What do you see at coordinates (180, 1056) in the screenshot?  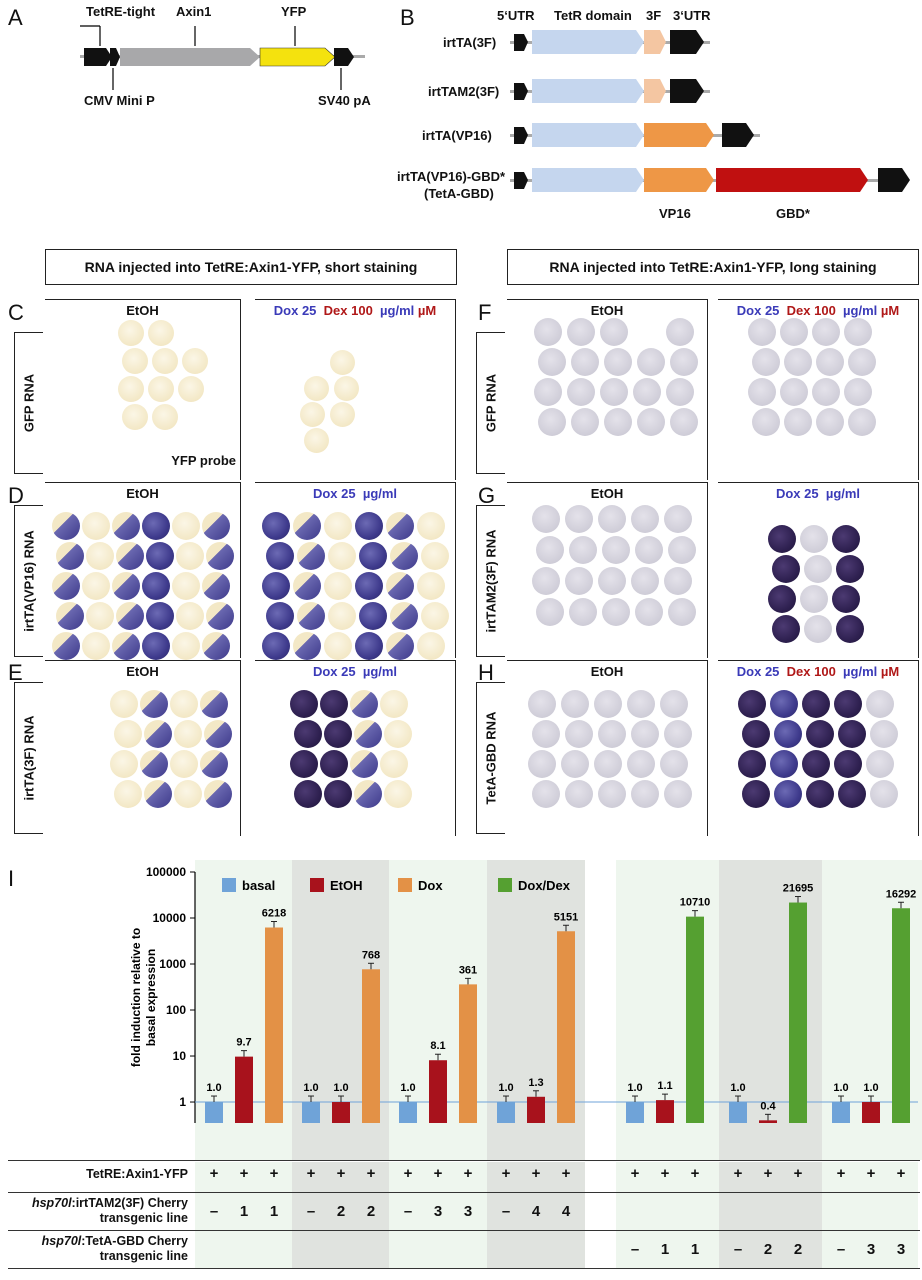 I see `y-tick-label: 10` at bounding box center [180, 1056].